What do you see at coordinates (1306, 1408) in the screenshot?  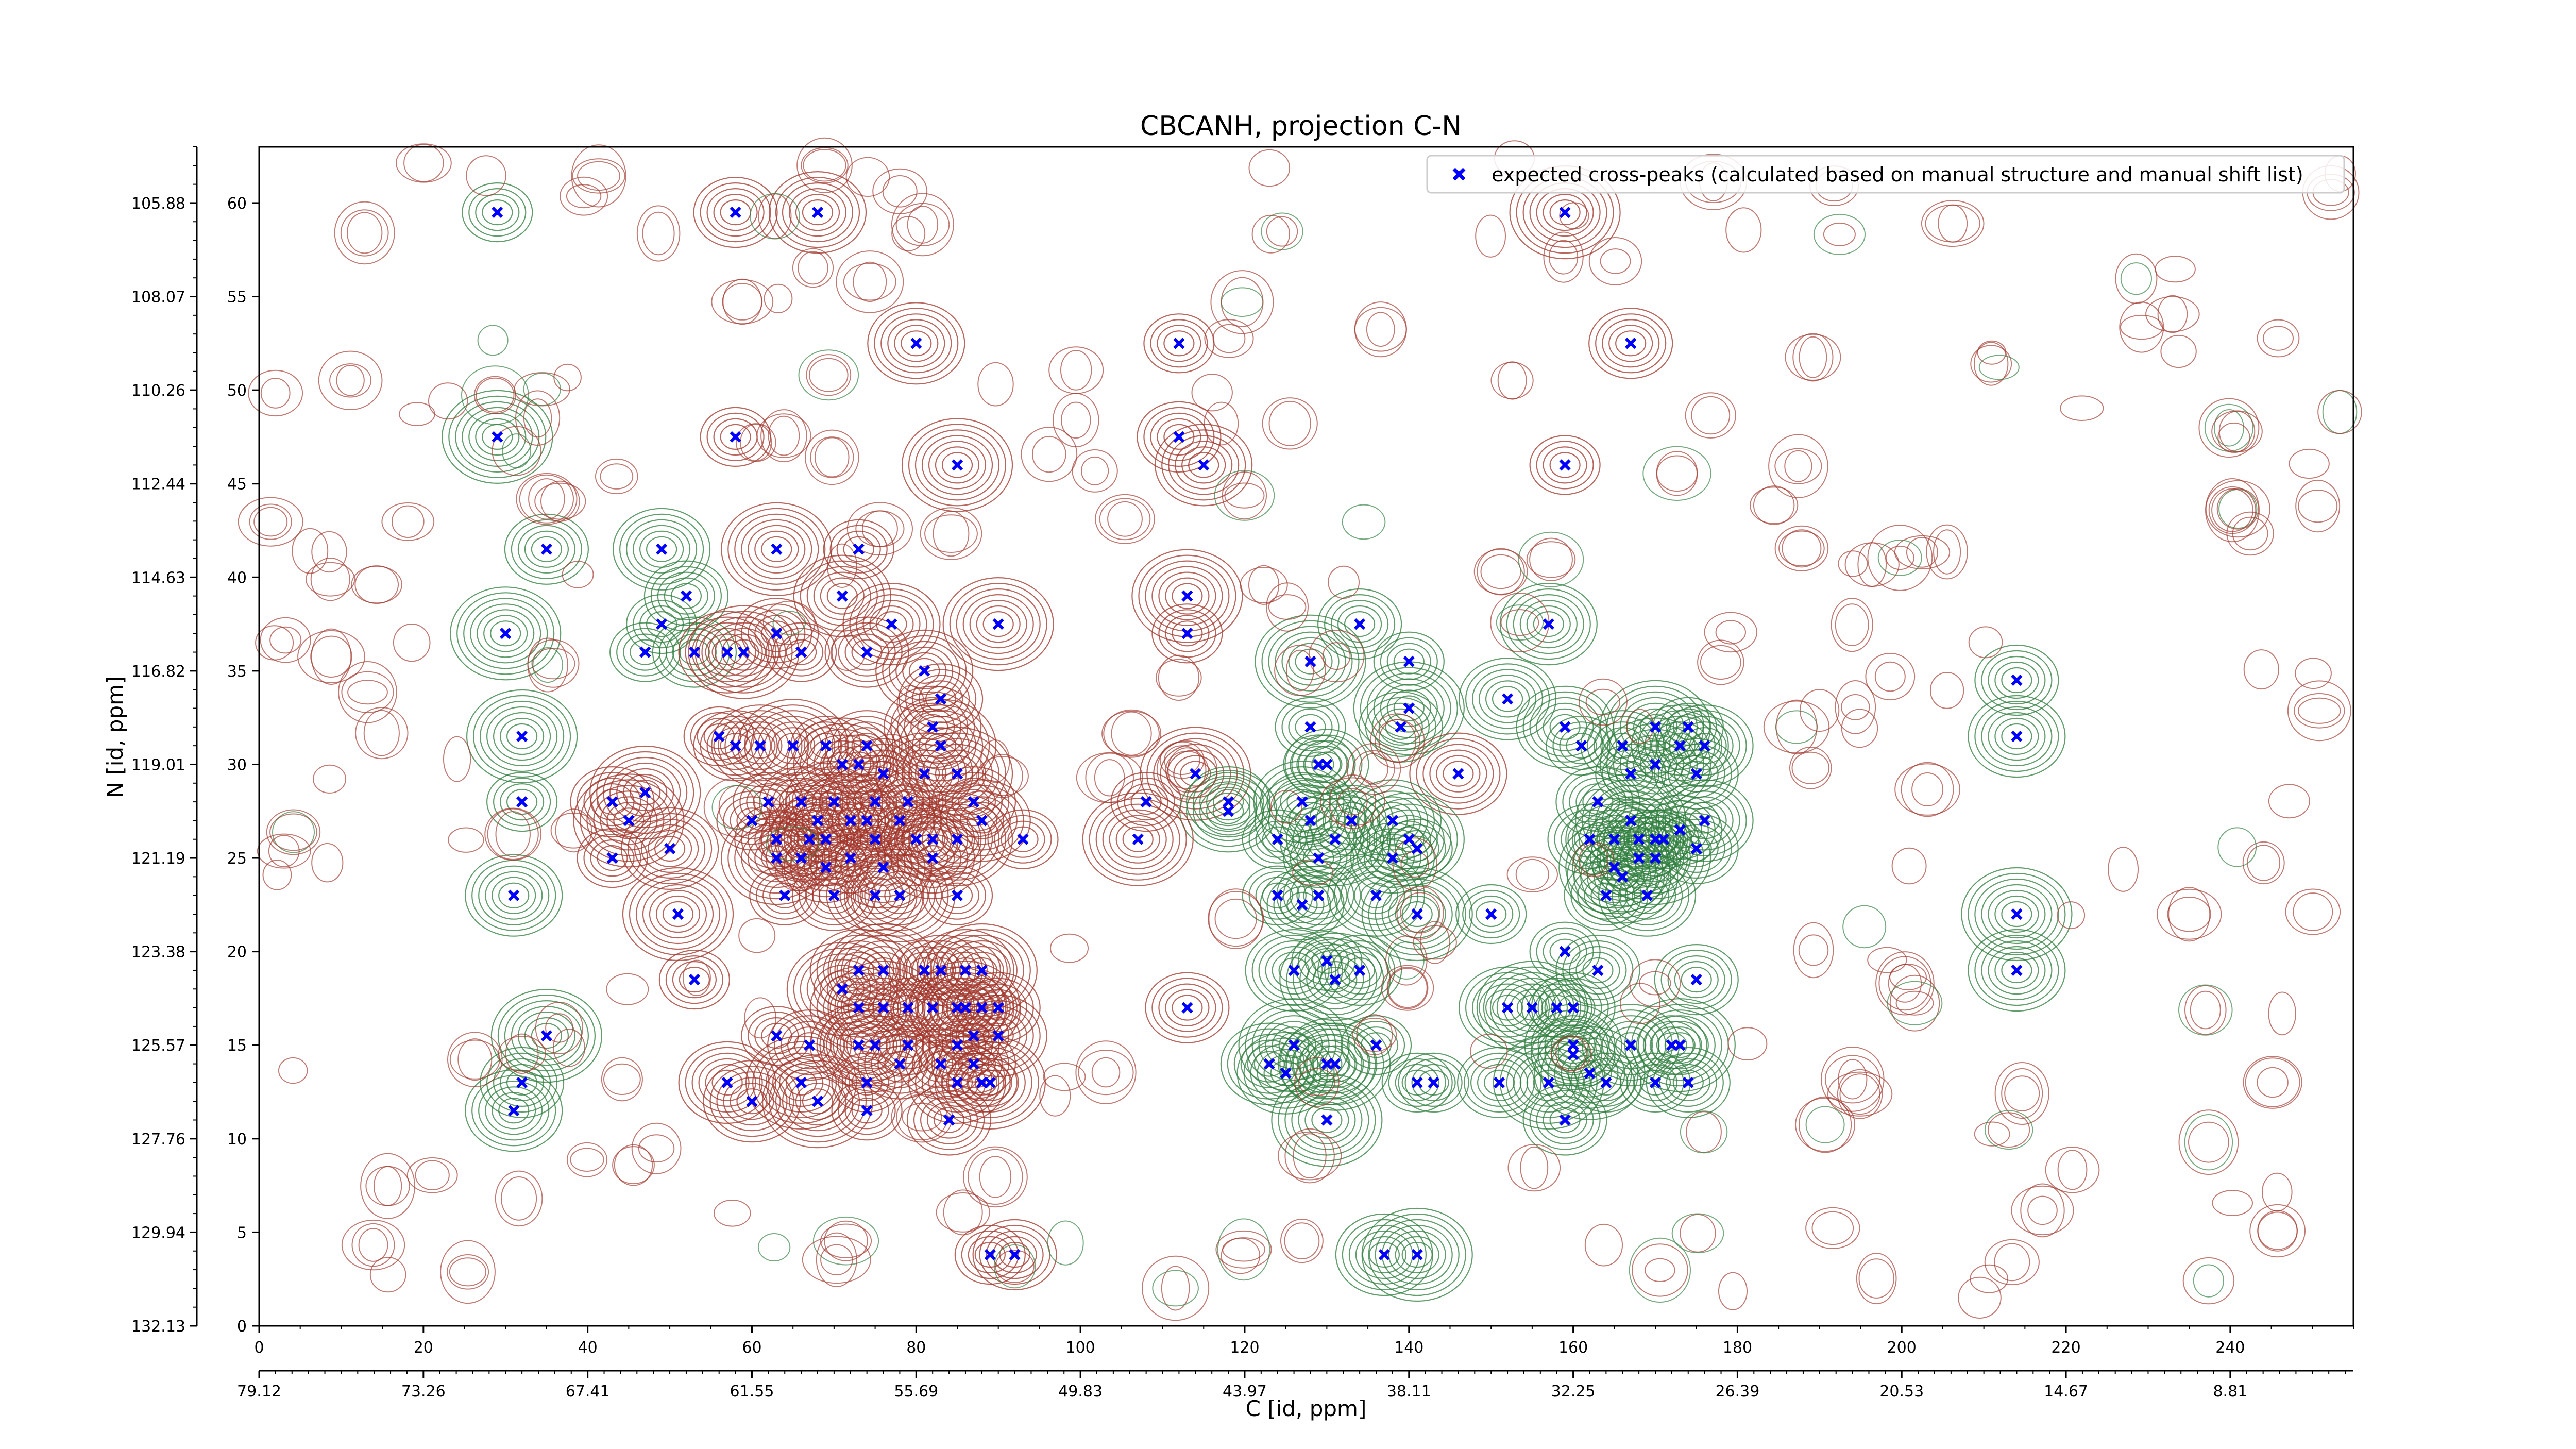 I see `x-axis-label: C [id, ppm]` at bounding box center [1306, 1408].